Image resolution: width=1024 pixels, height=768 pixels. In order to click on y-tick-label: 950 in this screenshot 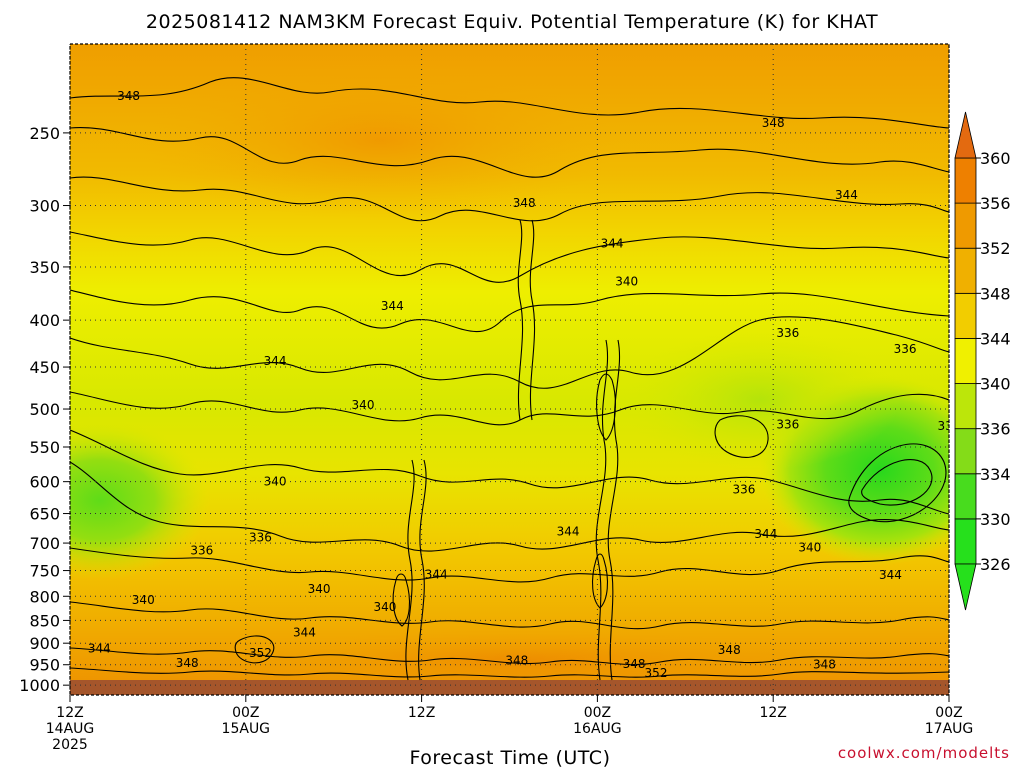, I will do `click(44, 665)`.